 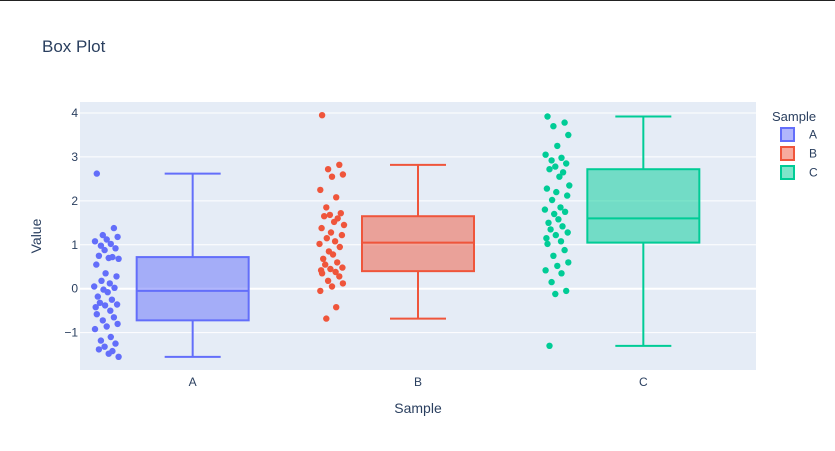 I want to click on legend-item: A, so click(x=798, y=134).